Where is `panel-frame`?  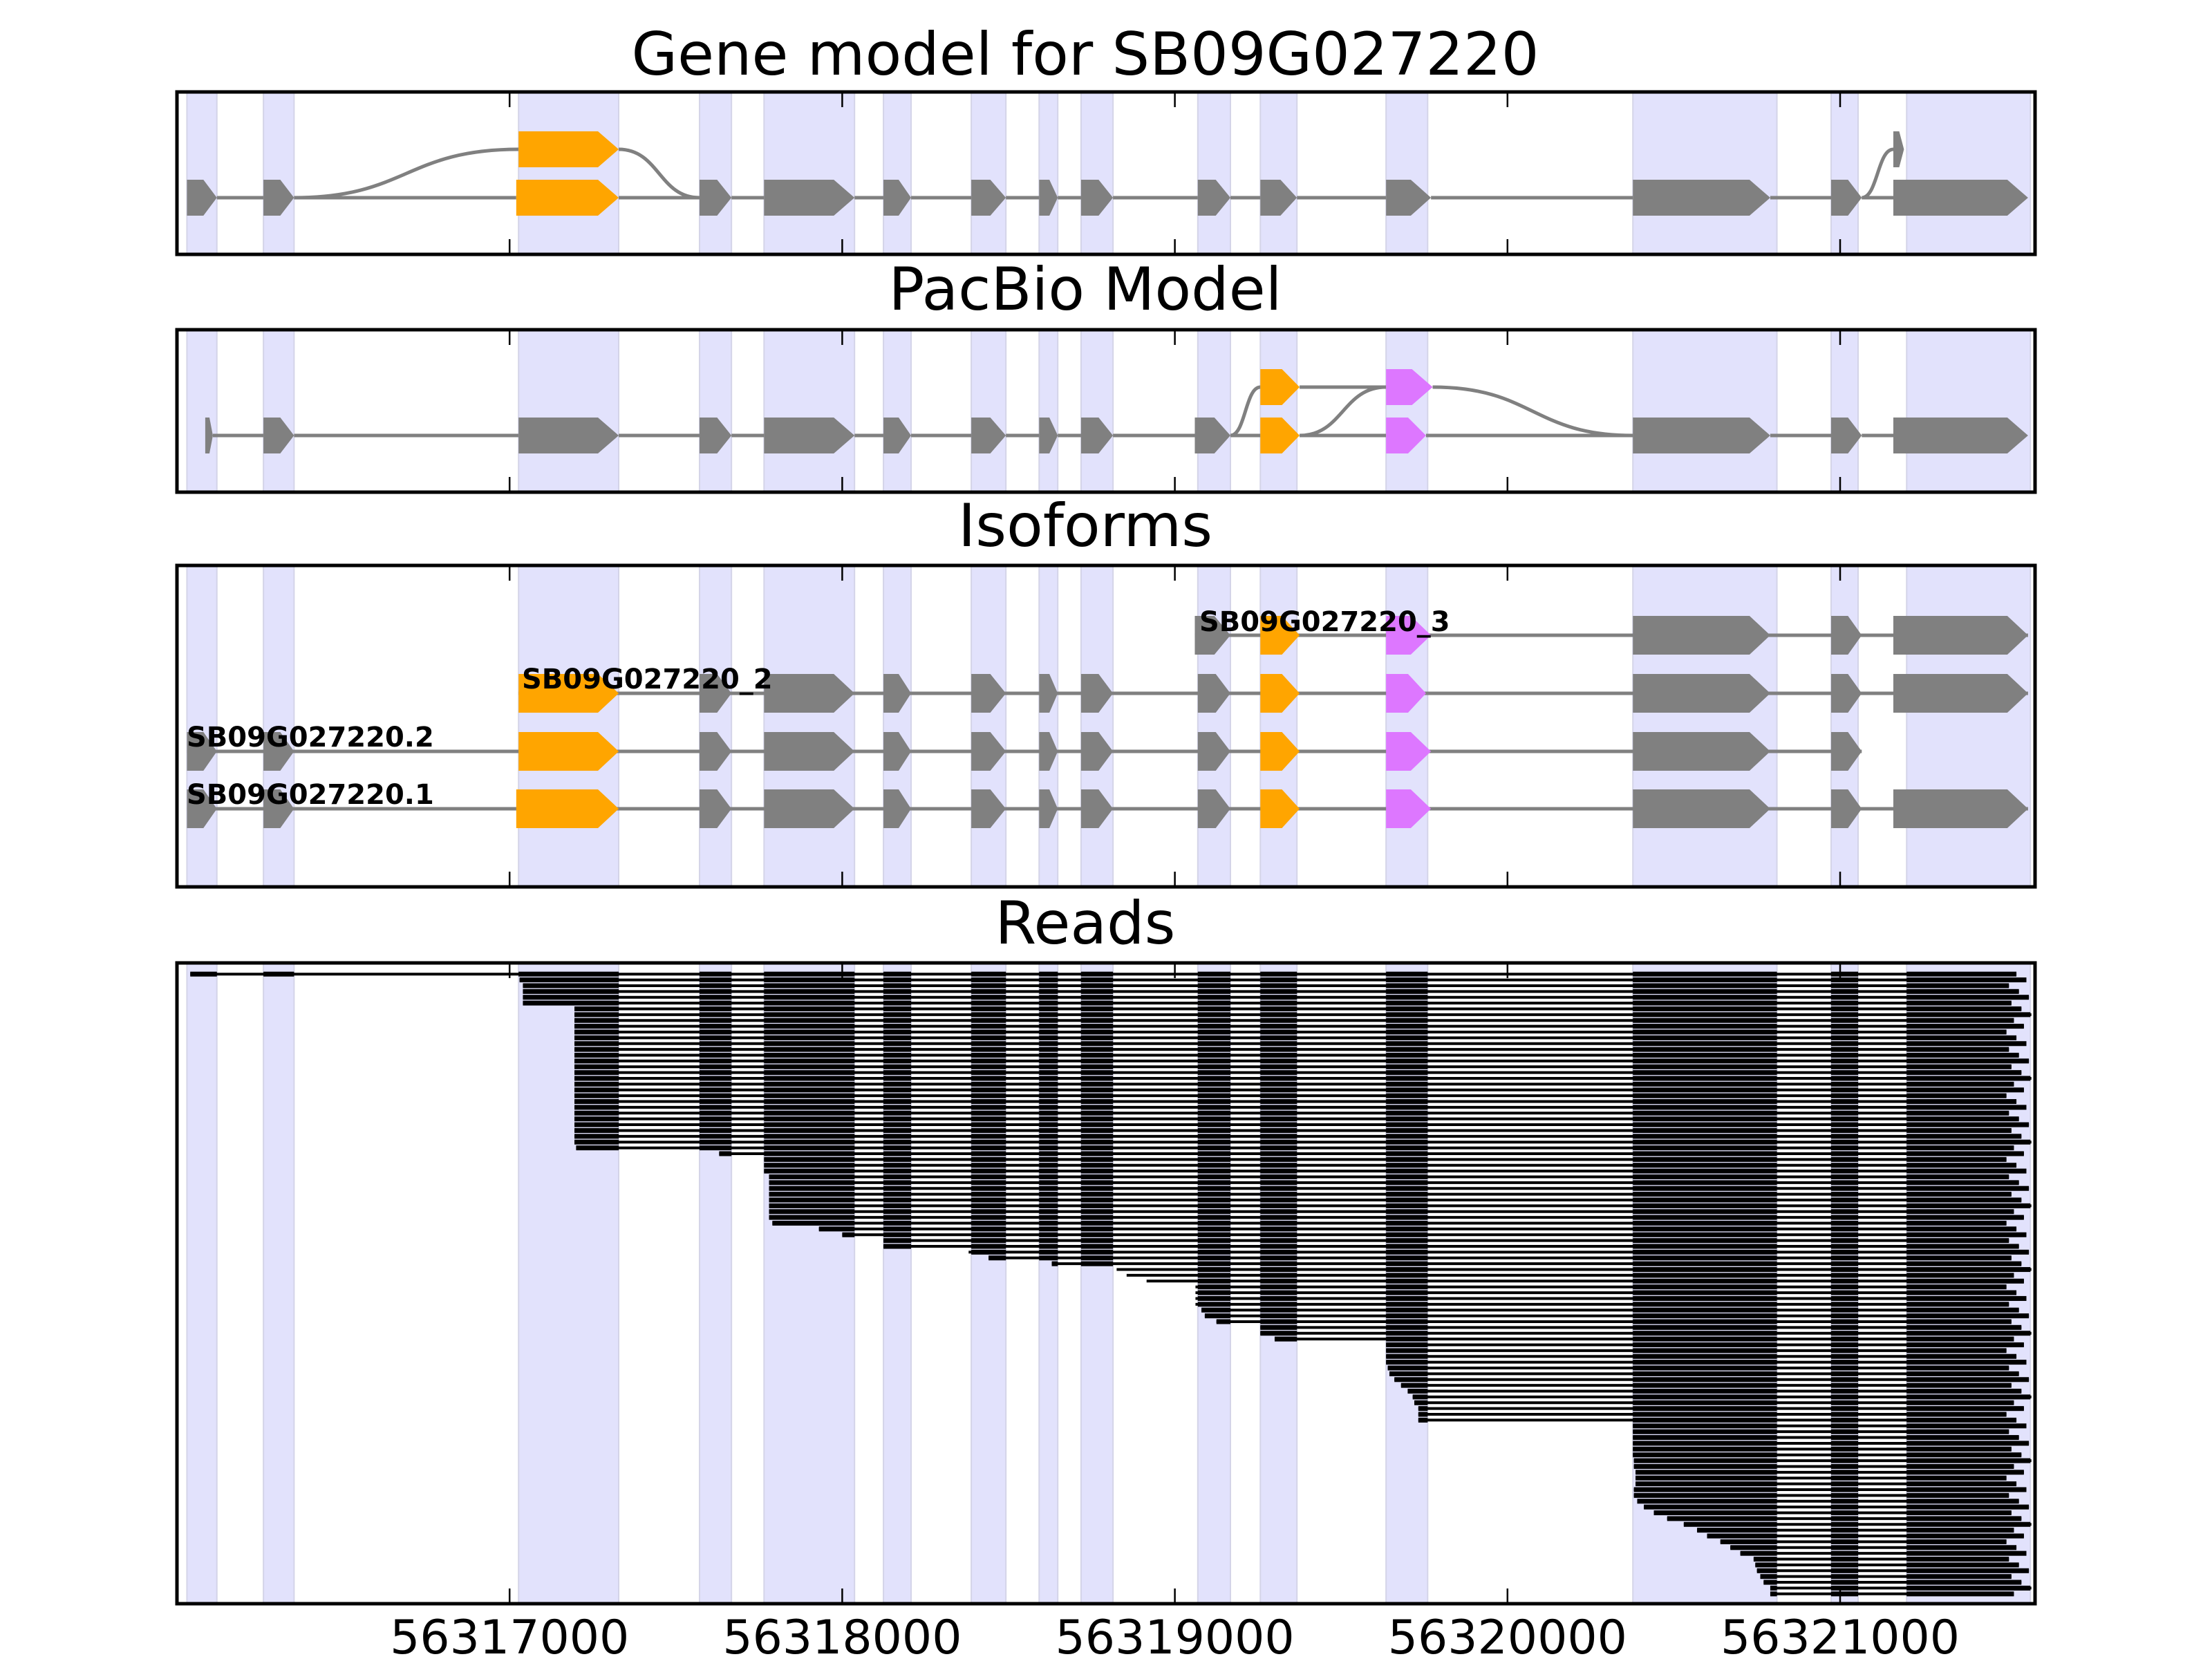
panel-frame is located at coordinates (1106, 173).